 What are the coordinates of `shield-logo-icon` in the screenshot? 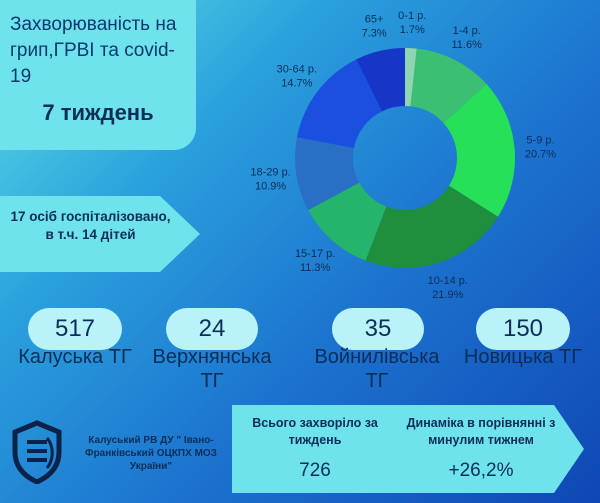 It's located at (37, 452).